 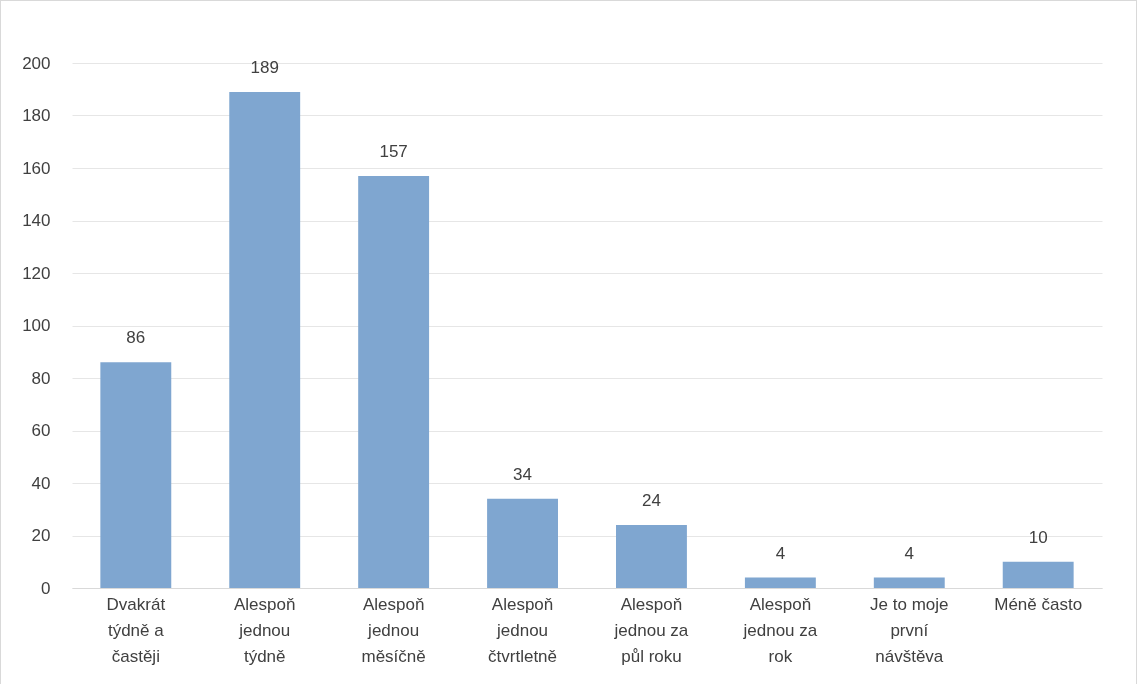 I want to click on x-tick-label: Alespoň jednou za půl roku, so click(x=651, y=630).